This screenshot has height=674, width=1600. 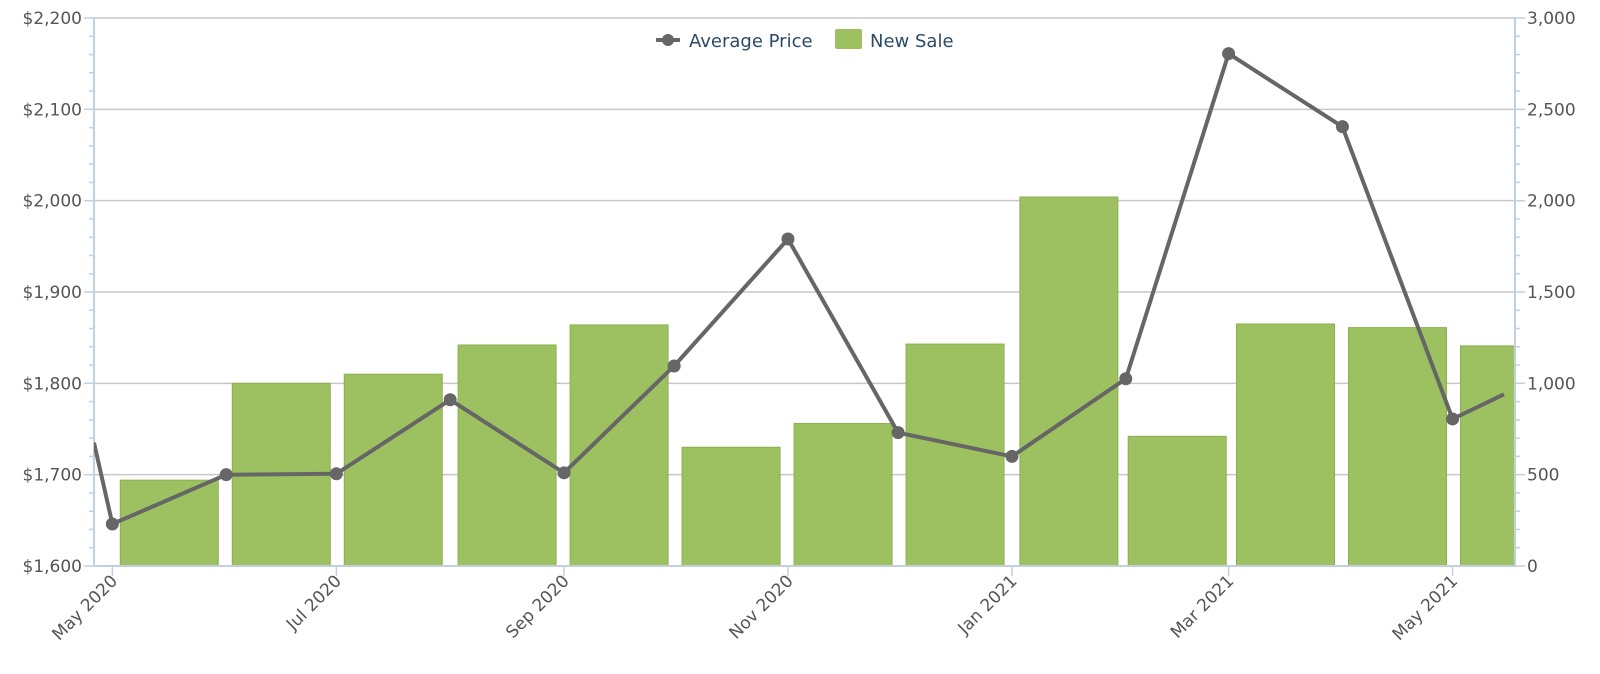 I want to click on legend-label-average-price: Average Price, so click(x=751, y=41).